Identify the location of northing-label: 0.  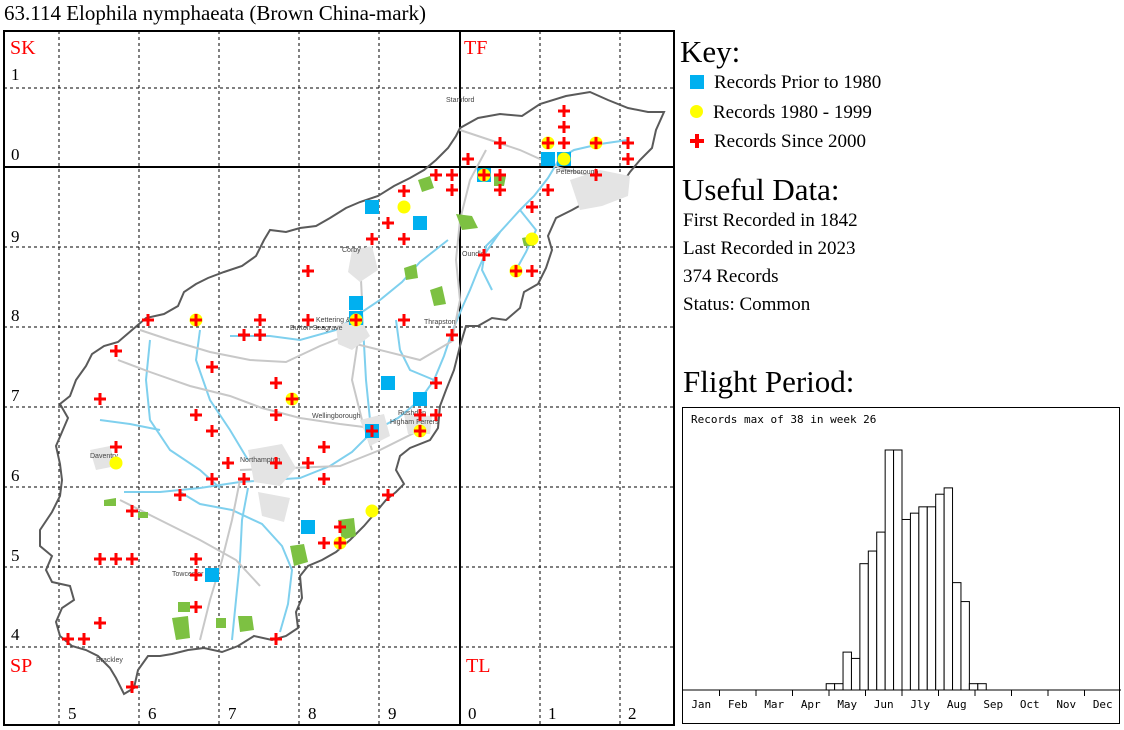
(15, 154).